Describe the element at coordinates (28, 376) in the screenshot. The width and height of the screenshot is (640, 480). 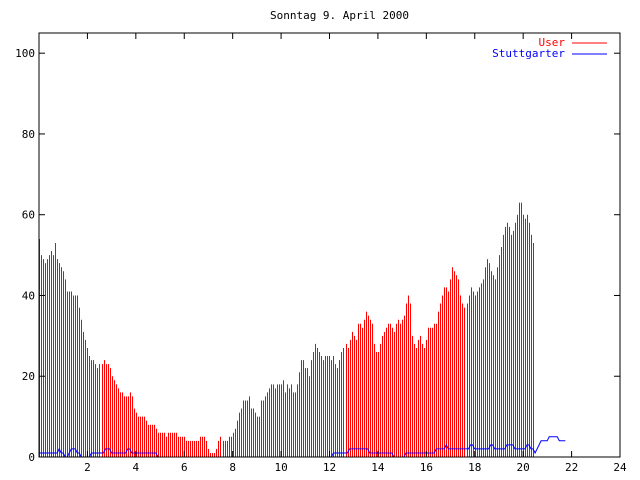
I see `y-tick-label: 20` at that location.